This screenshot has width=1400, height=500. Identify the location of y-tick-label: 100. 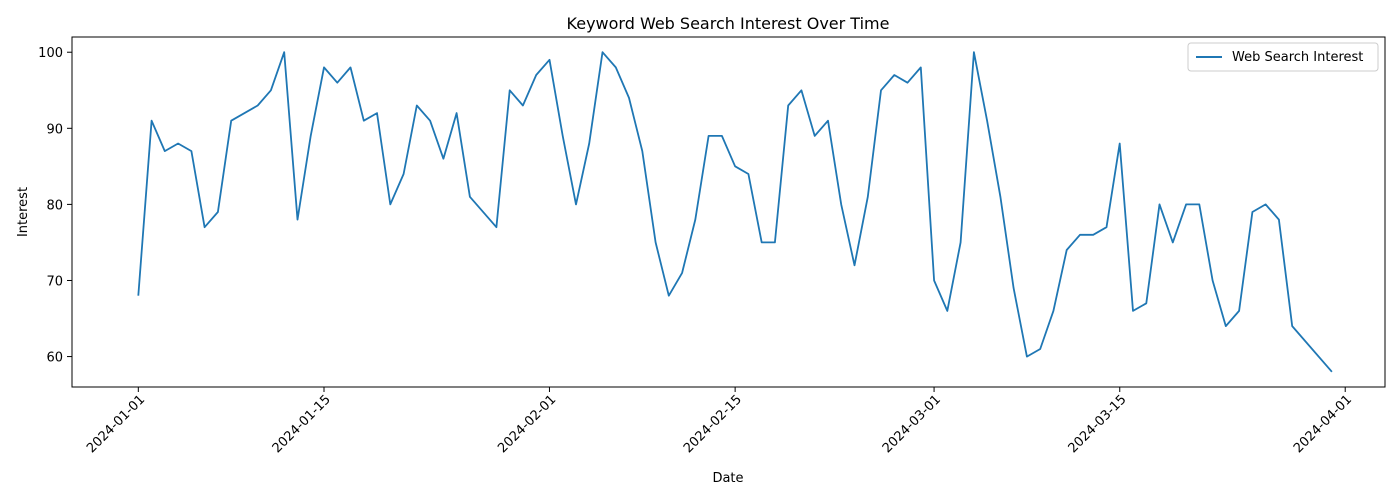
(50, 53).